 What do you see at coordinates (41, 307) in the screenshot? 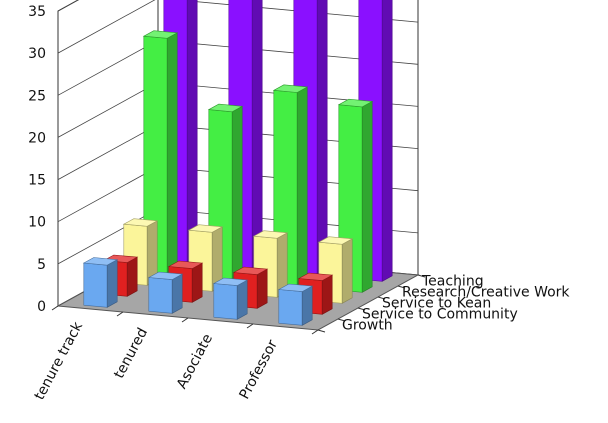
I see `y-tick-label: 0` at bounding box center [41, 307].